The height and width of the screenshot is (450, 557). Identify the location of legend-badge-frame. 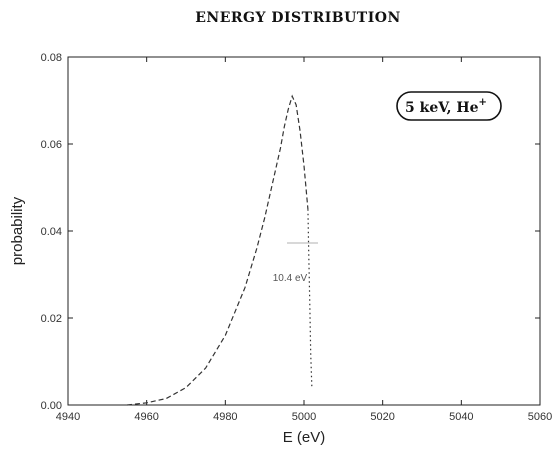
(449, 106).